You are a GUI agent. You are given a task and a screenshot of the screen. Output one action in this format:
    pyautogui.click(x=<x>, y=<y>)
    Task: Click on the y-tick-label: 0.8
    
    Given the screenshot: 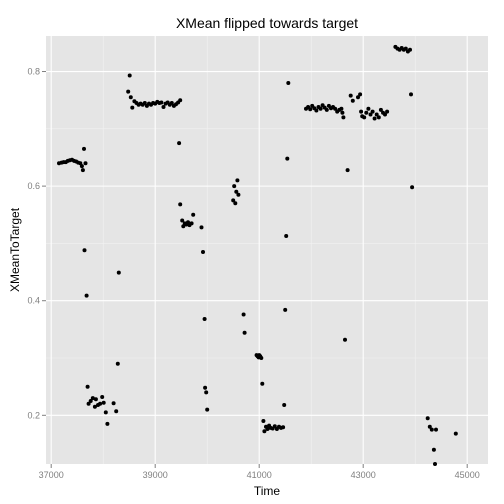 What is the action you would take?
    pyautogui.click(x=33, y=72)
    